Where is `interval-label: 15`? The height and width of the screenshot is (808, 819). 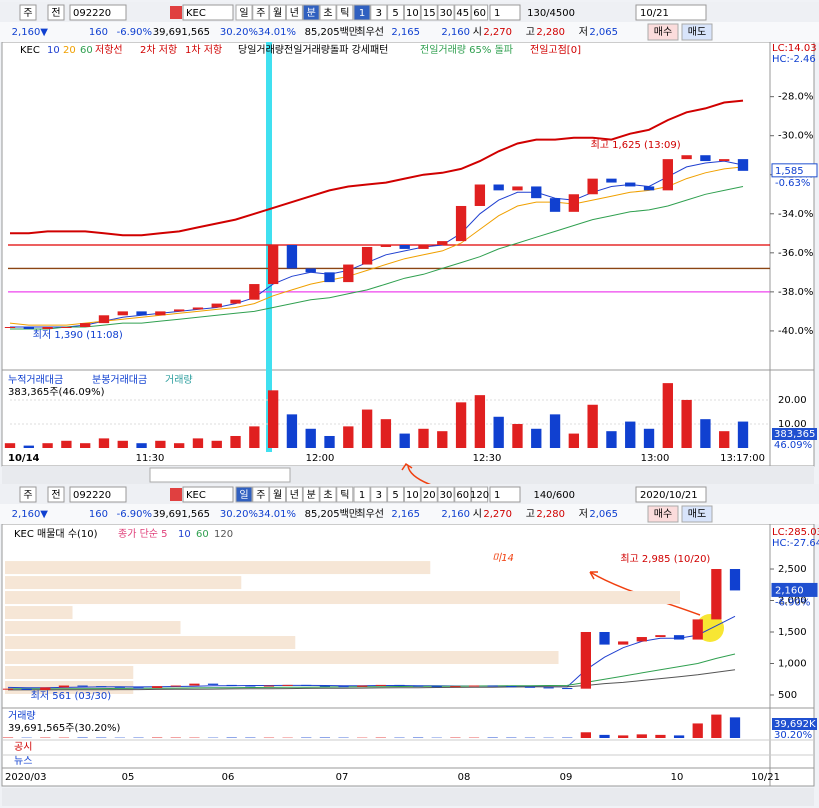
interval-label: 15 is located at coordinates (429, 13).